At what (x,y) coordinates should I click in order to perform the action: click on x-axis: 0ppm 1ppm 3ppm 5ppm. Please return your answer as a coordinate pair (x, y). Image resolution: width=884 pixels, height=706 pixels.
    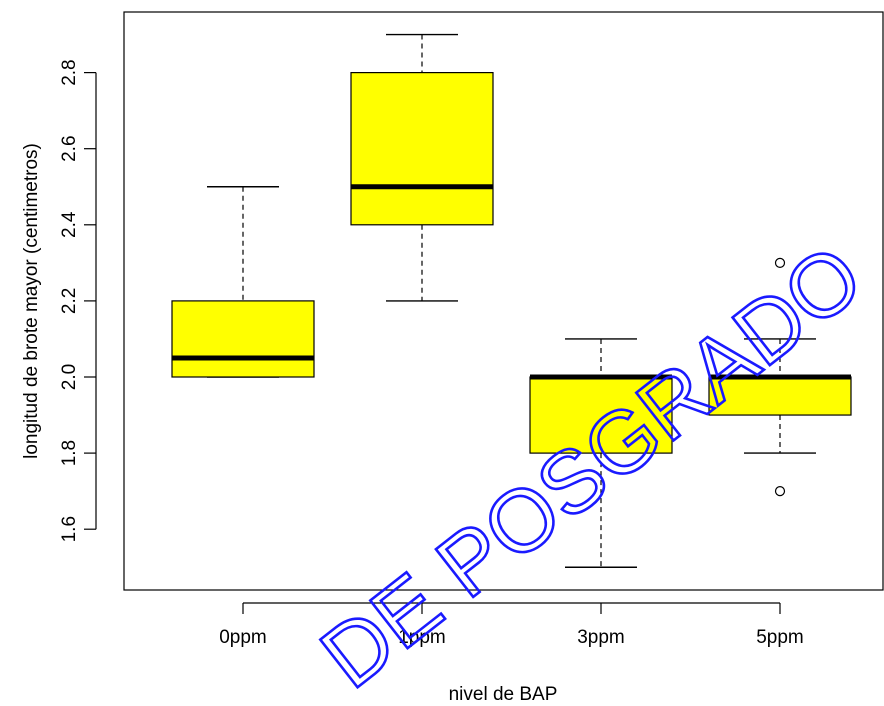
    Looking at the image, I should click on (511, 625).